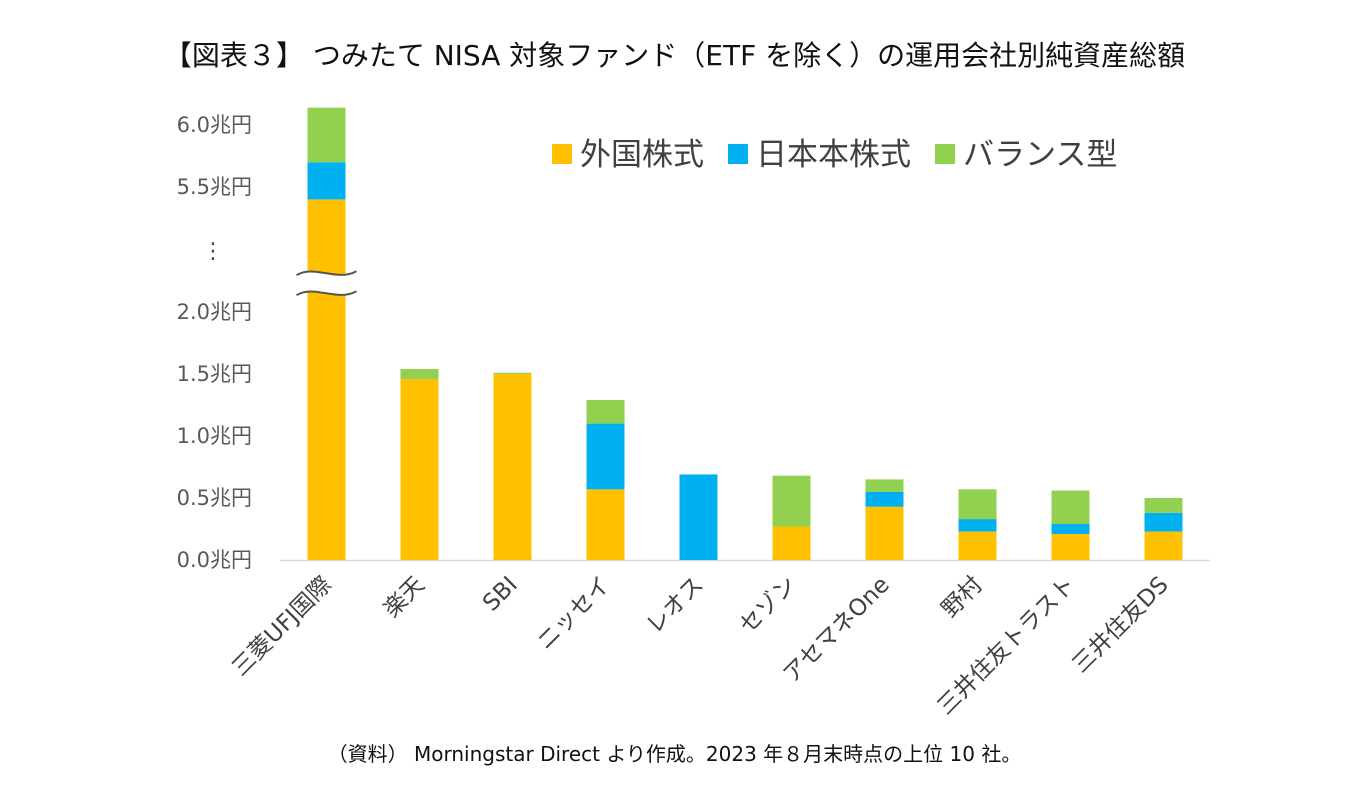  I want to click on y-tick-label: 1.5兆円, so click(214, 374).